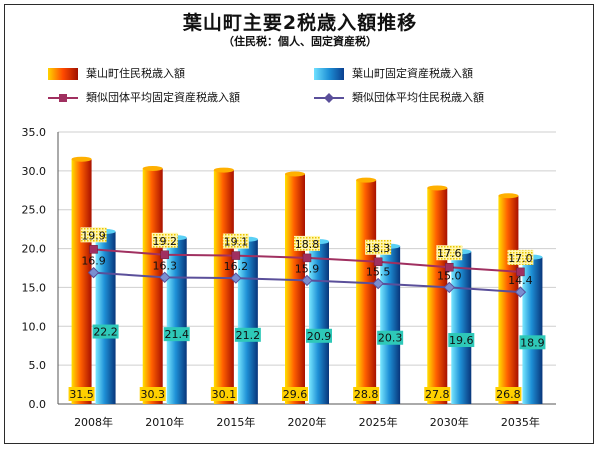 The width and height of the screenshot is (600, 450). What do you see at coordinates (449, 422) in the screenshot?
I see `x-tick-label: 2030年` at bounding box center [449, 422].